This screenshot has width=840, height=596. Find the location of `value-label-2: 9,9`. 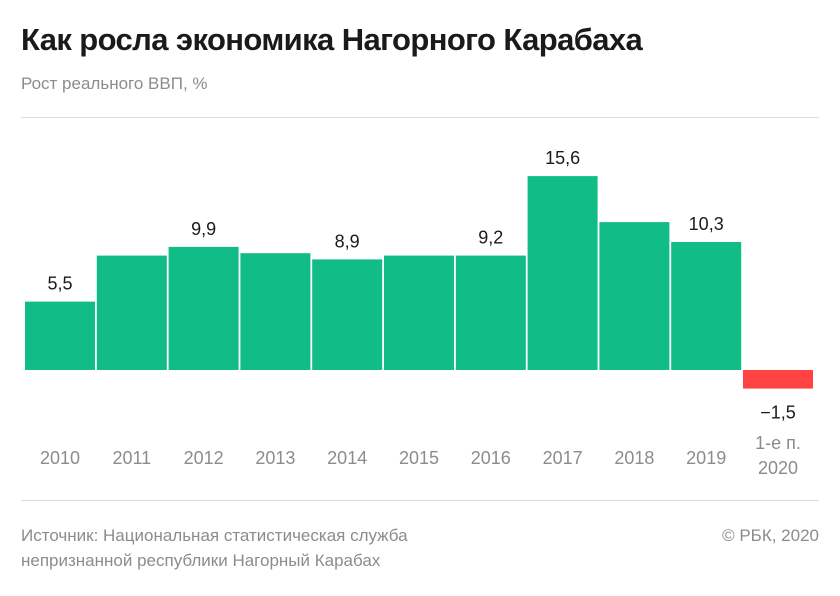

value-label-2: 9,9 is located at coordinates (203, 229).